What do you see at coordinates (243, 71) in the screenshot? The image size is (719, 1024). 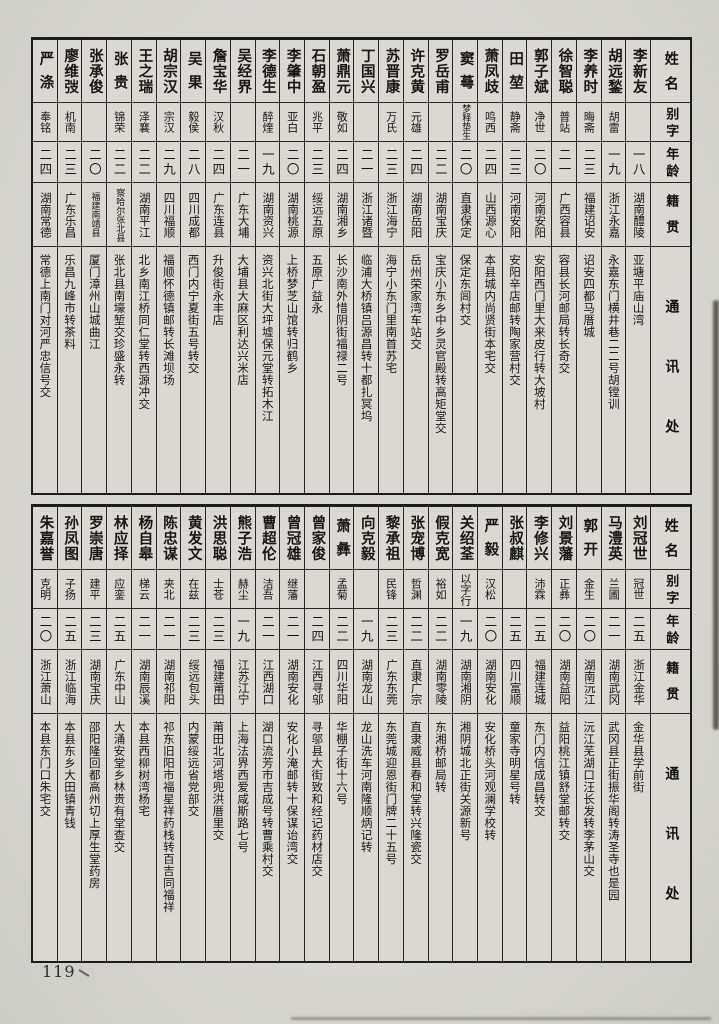 I see `name-cell: 吴经界` at bounding box center [243, 71].